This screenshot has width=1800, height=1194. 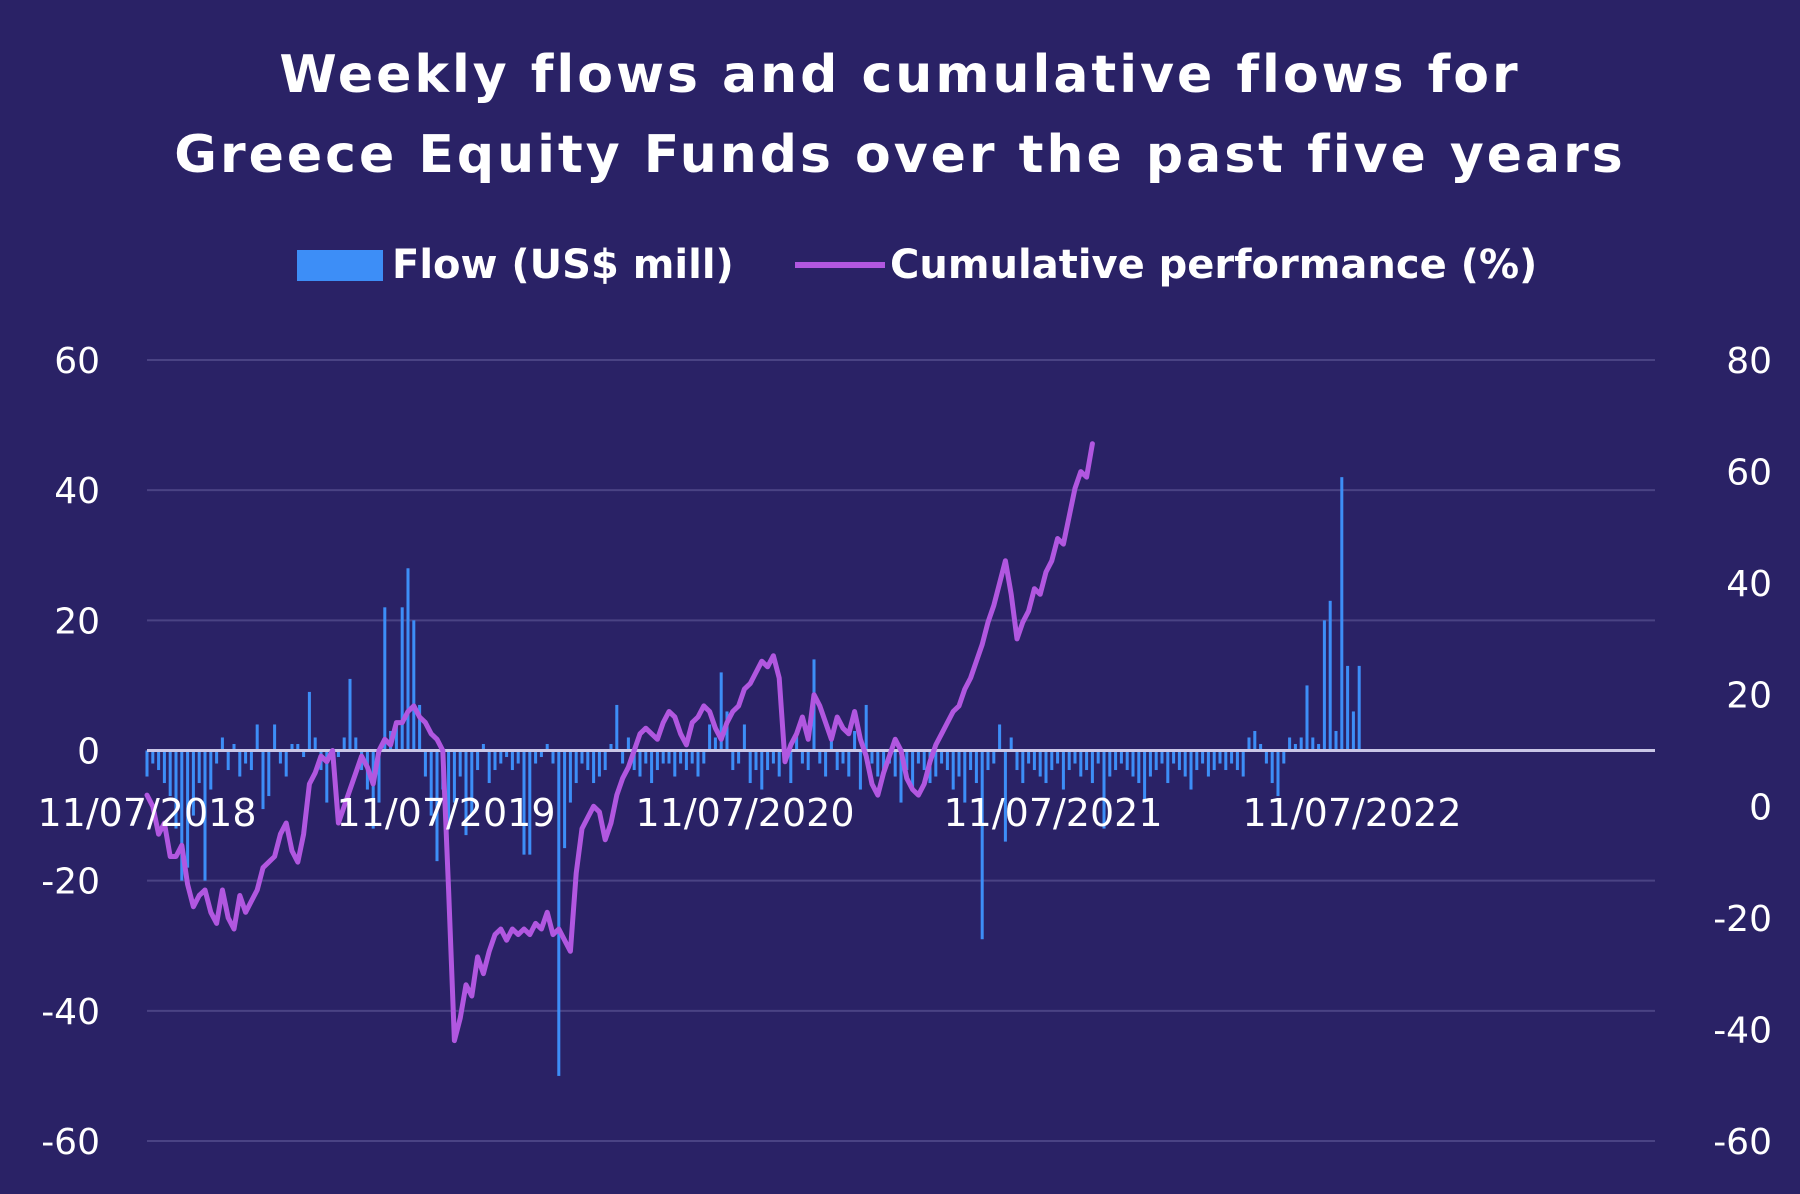 I want to click on x-tick-label: 11/07/2021, so click(x=1052, y=813).